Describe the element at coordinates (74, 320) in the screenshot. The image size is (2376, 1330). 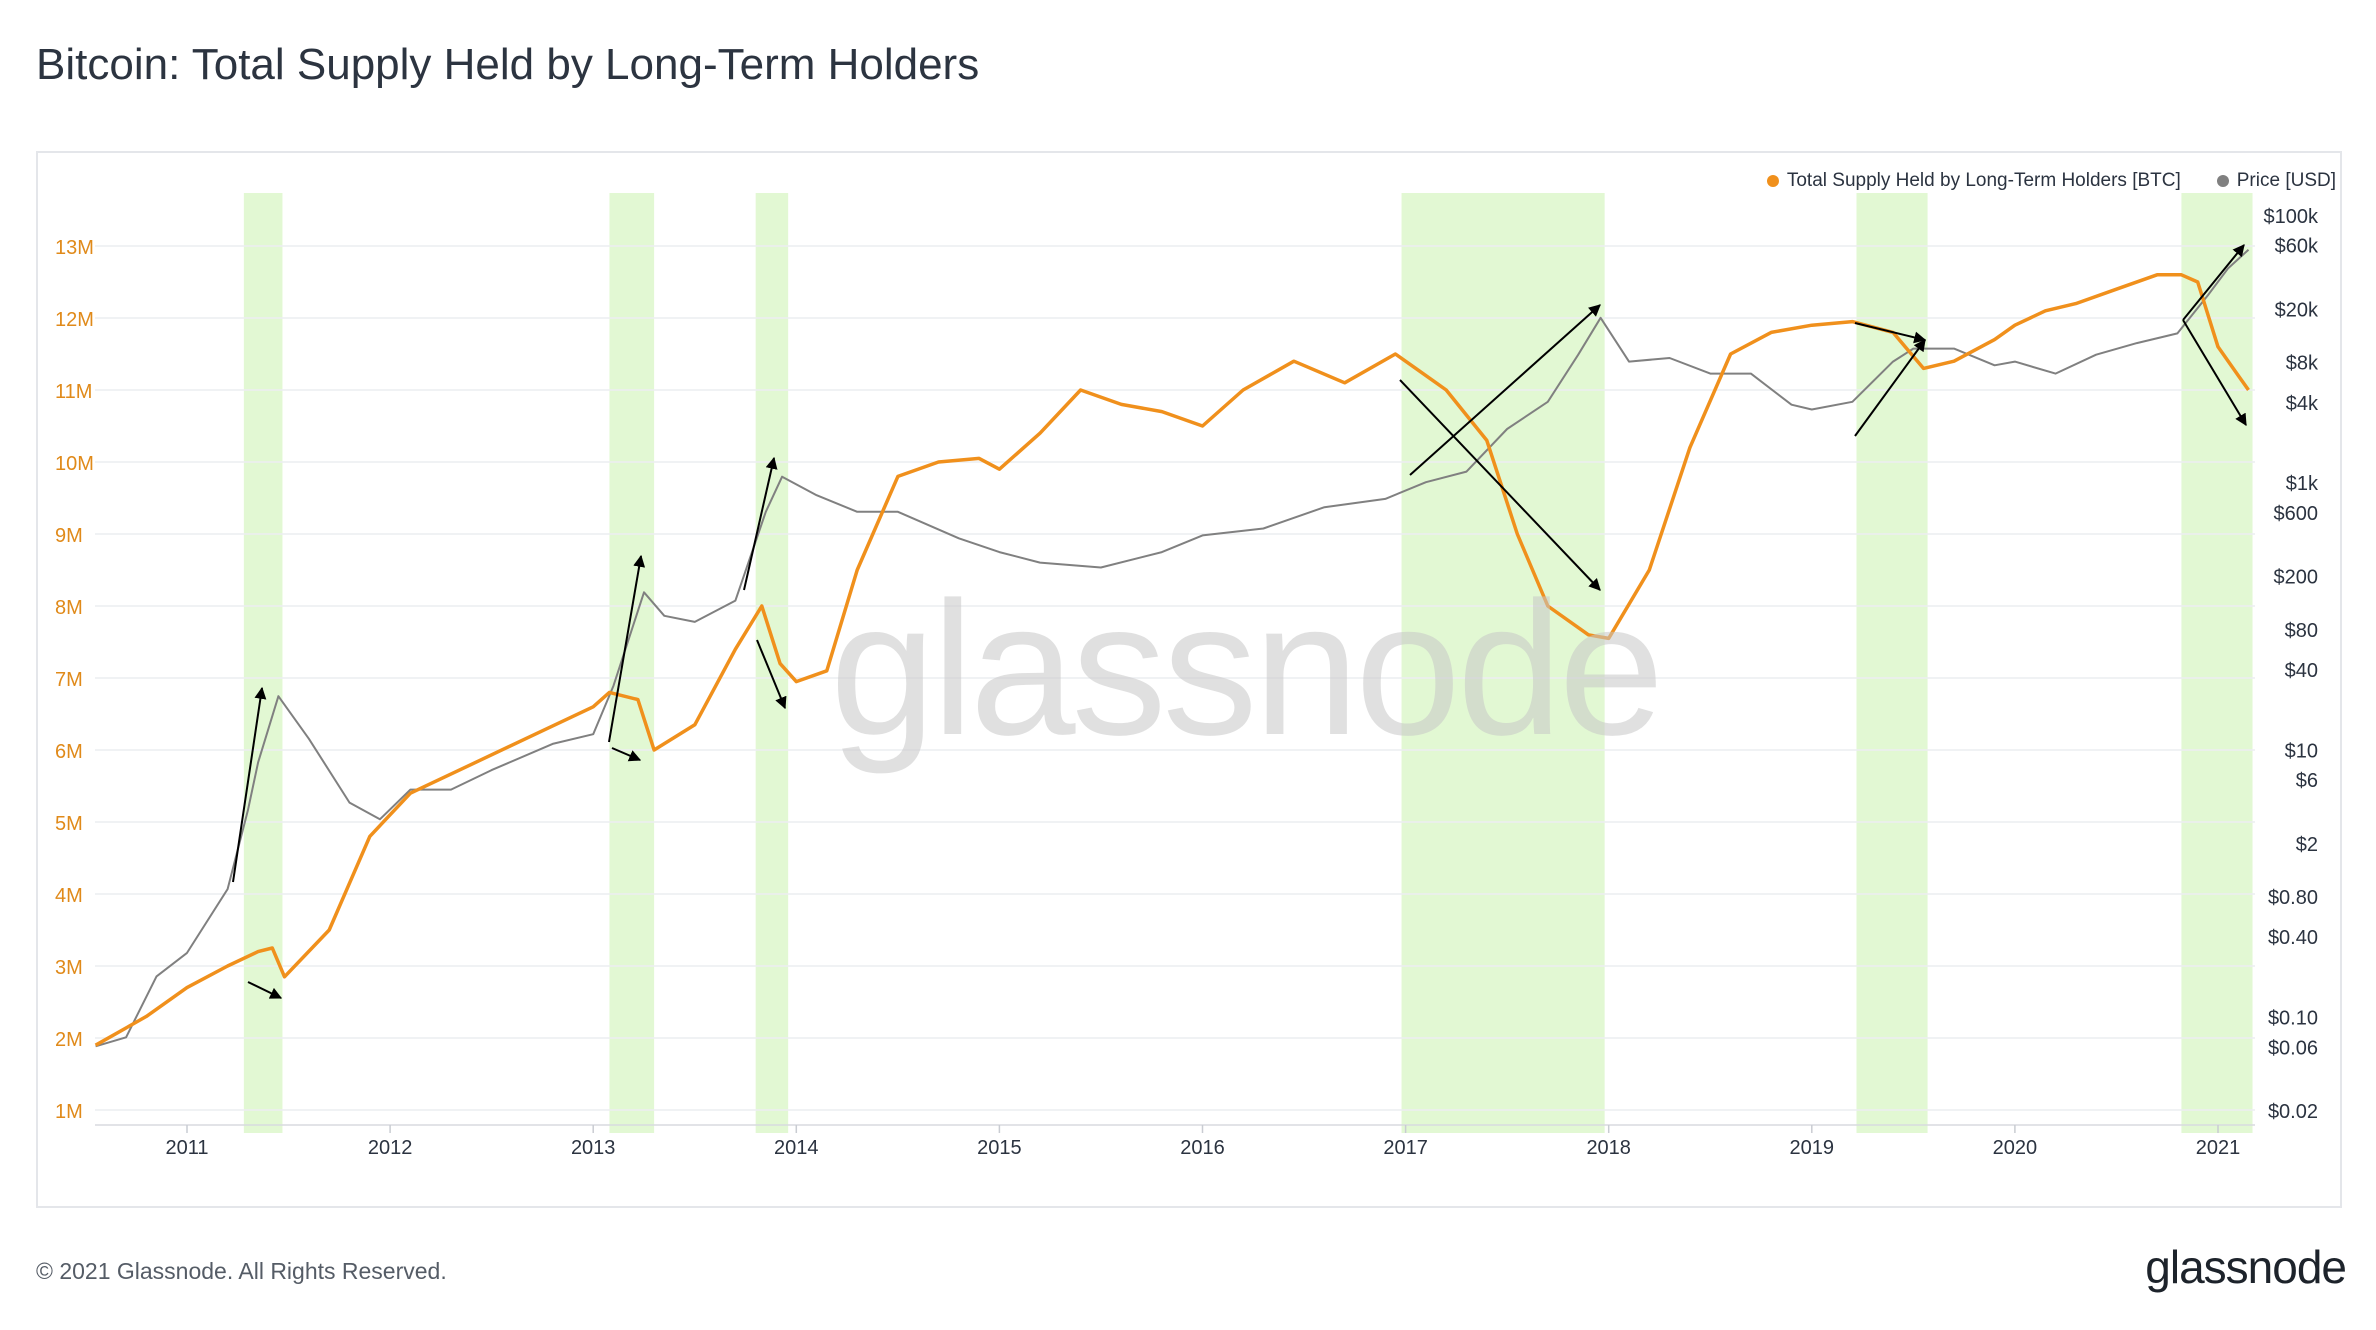
I see `left-tick-label: 12M` at that location.